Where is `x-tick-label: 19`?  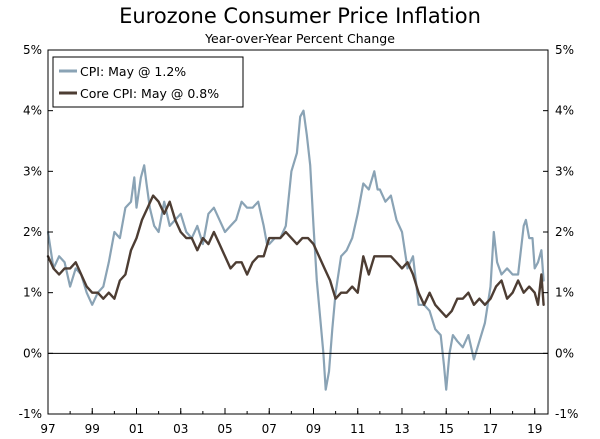 x-tick-label: 19 is located at coordinates (534, 429).